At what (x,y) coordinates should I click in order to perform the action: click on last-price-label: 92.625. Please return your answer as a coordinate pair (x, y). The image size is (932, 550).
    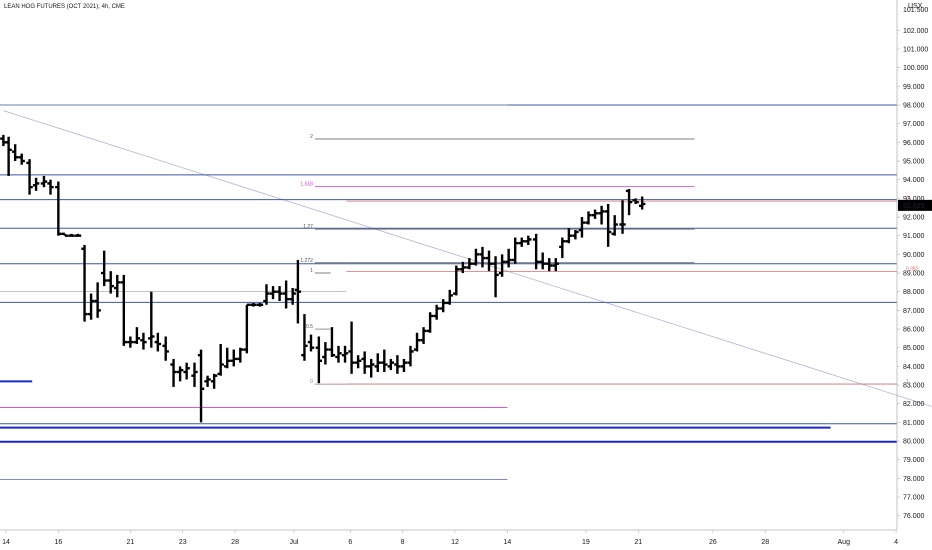
    Looking at the image, I should click on (914, 206).